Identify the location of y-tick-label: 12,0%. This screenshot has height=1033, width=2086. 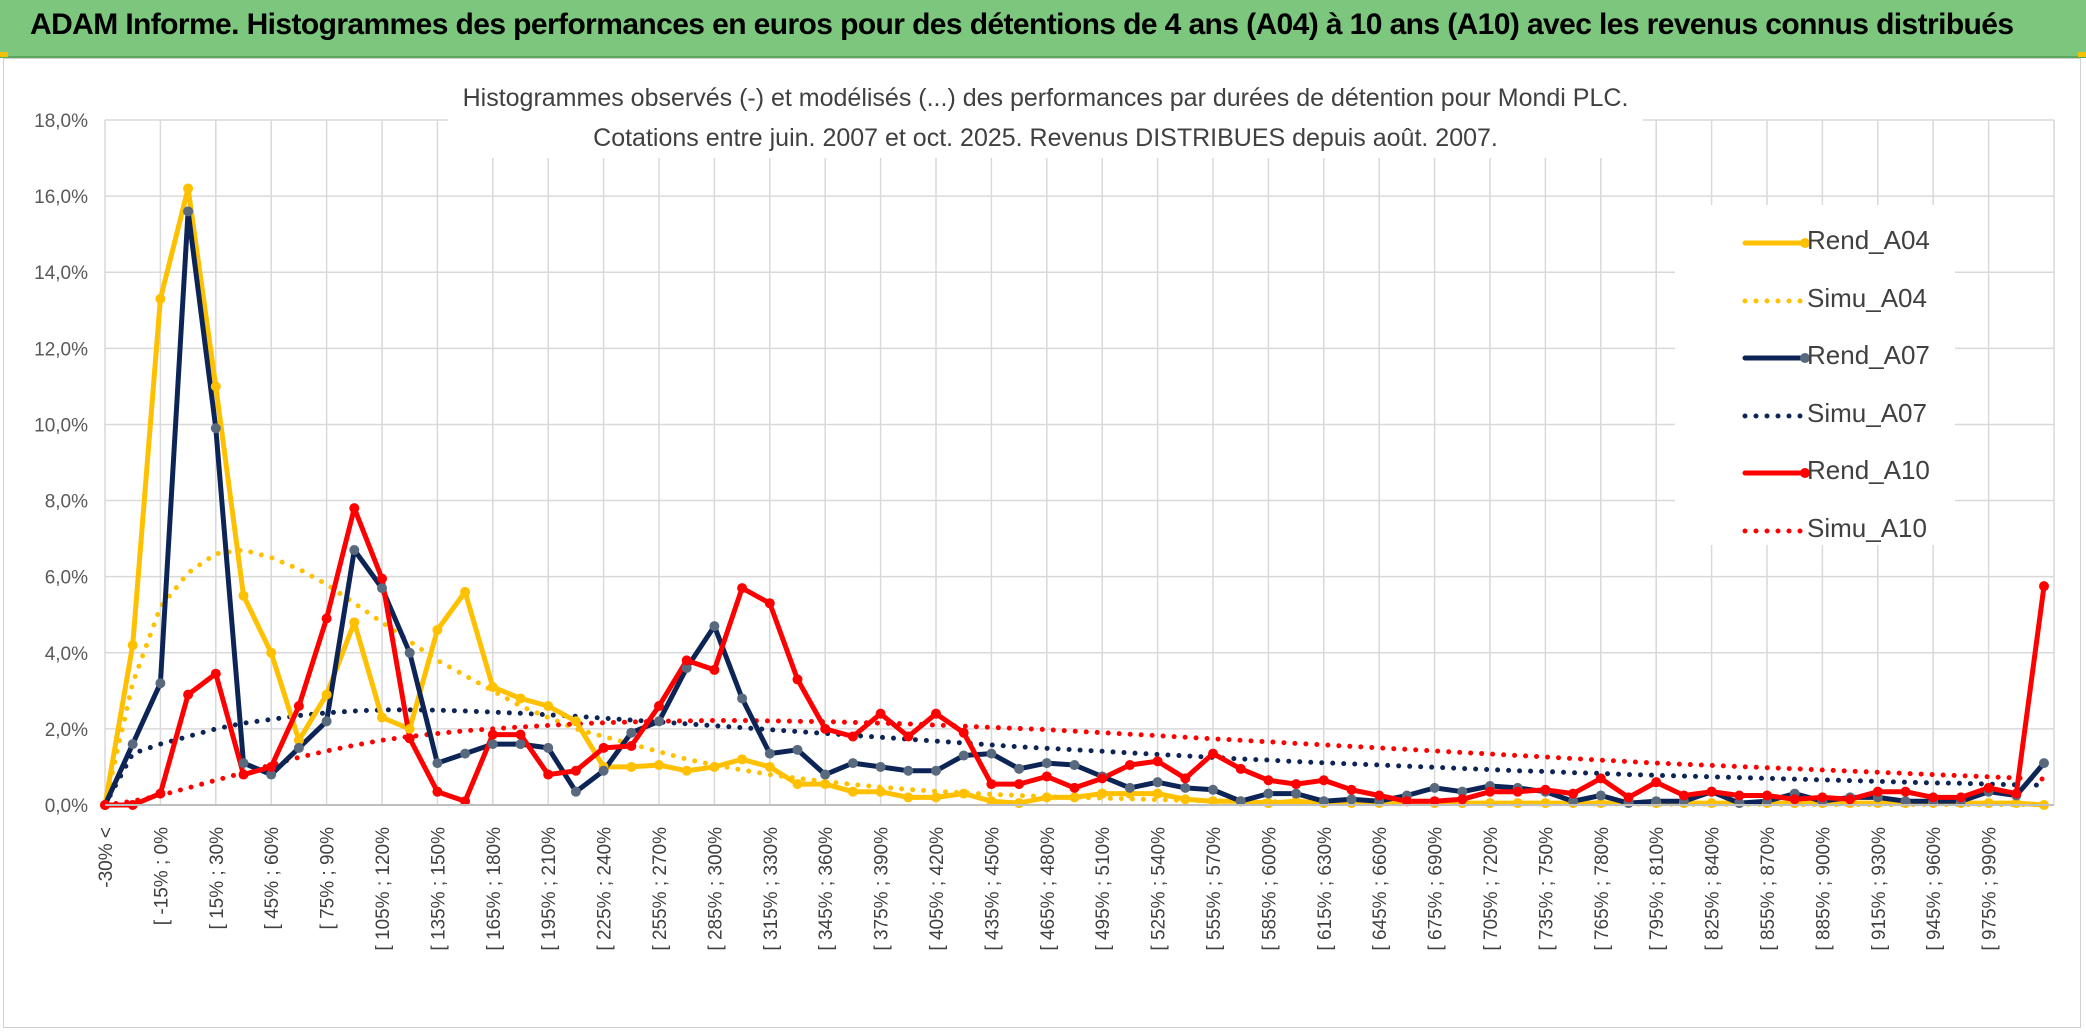
(61, 349).